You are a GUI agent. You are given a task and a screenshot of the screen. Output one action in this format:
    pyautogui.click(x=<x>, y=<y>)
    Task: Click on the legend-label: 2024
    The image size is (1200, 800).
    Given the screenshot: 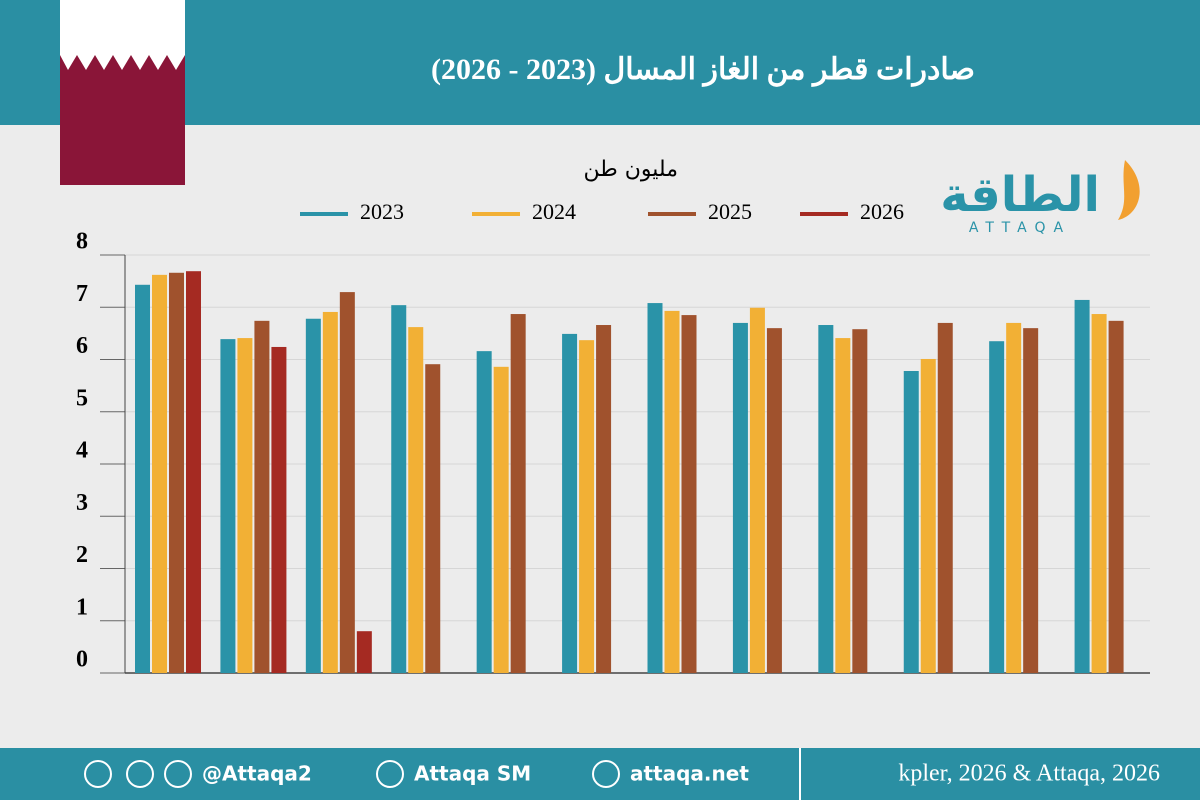 What is the action you would take?
    pyautogui.click(x=554, y=211)
    